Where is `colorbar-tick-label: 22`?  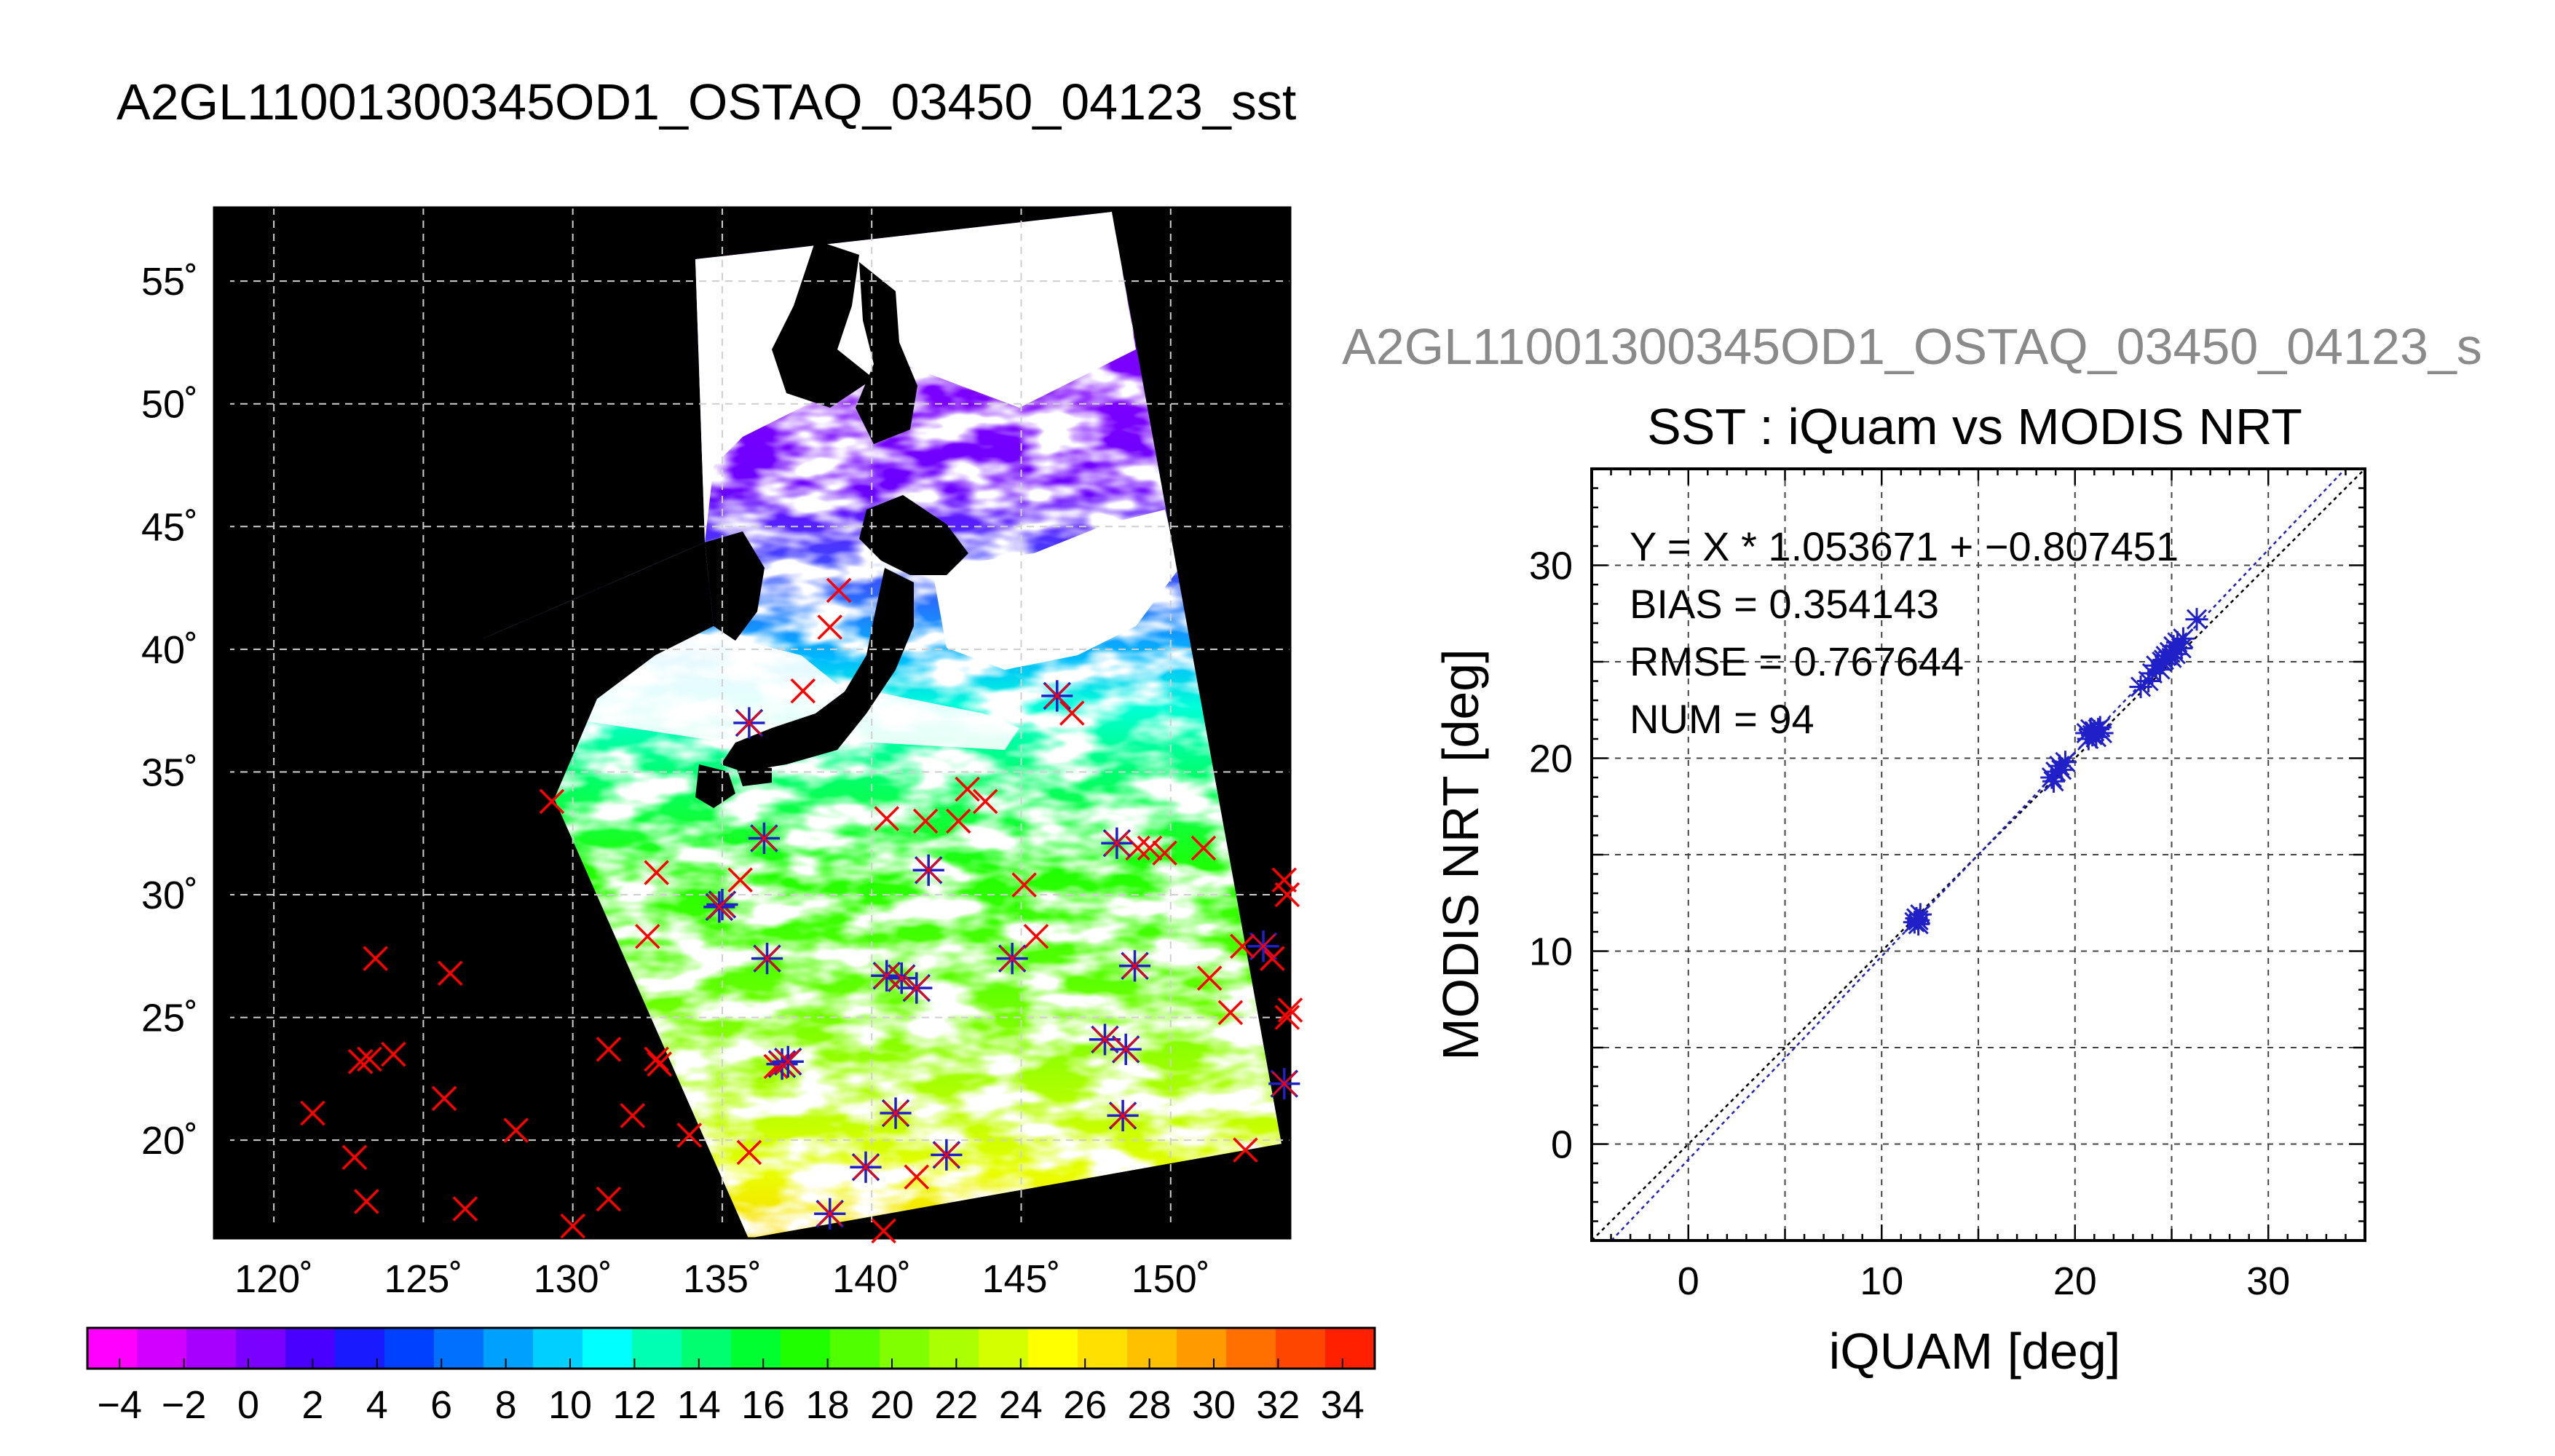 colorbar-tick-label: 22 is located at coordinates (956, 1405).